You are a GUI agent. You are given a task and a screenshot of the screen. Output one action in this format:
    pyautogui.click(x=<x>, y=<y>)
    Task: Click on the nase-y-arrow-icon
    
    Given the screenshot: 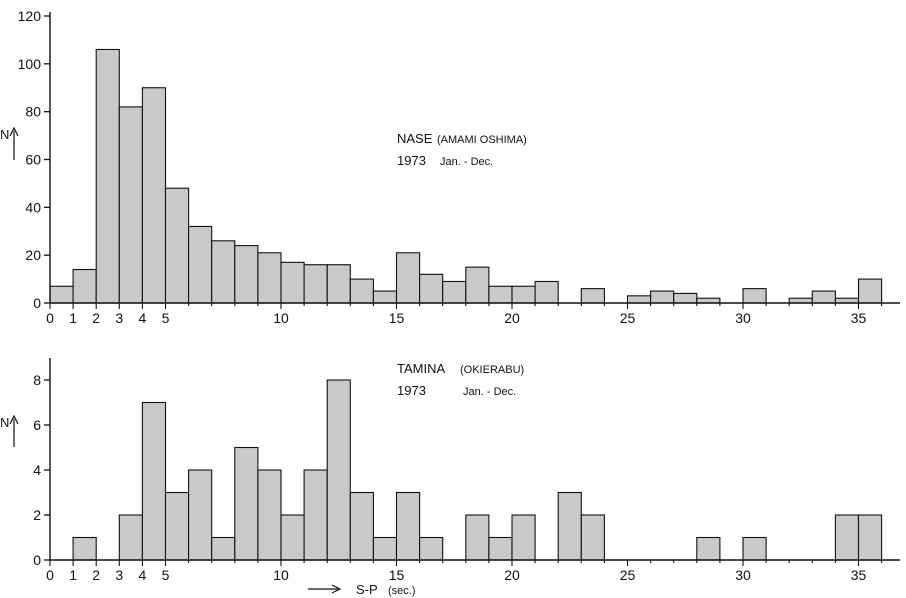 What is the action you would take?
    pyautogui.click(x=14, y=143)
    